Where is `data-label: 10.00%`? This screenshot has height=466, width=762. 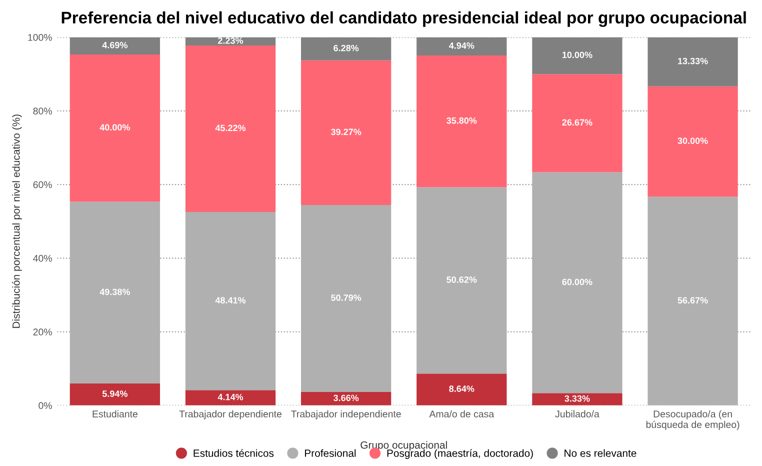
data-label: 10.00% is located at coordinates (577, 55).